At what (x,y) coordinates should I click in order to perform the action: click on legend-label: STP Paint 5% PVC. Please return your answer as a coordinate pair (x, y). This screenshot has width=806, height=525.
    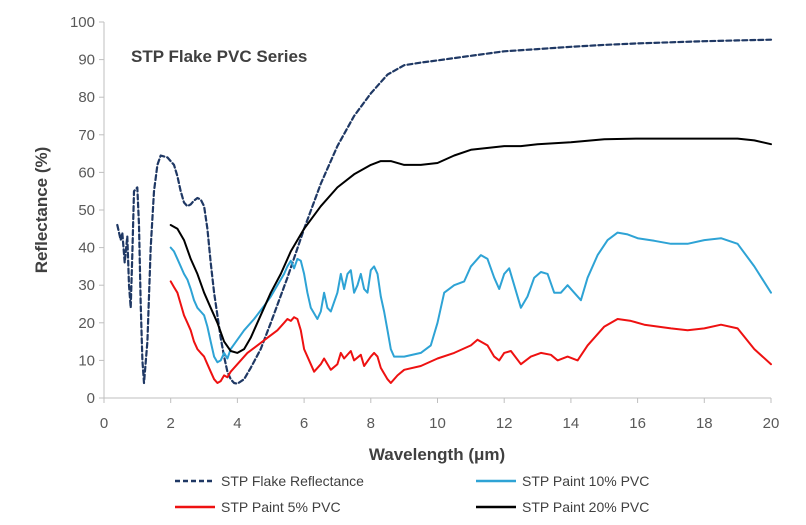
    Looking at the image, I should click on (281, 507).